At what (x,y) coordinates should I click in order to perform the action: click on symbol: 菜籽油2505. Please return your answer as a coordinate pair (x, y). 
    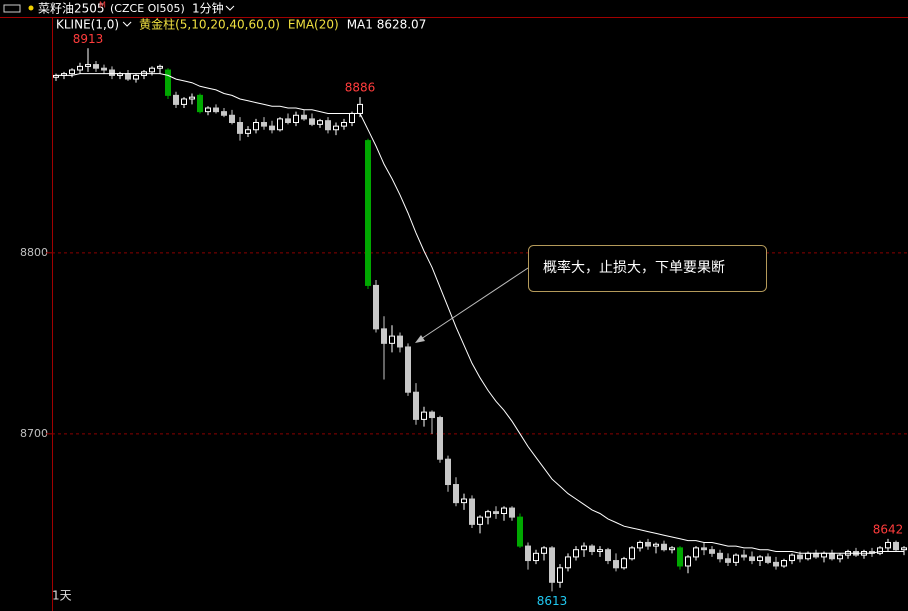
    Looking at the image, I should click on (71, 9).